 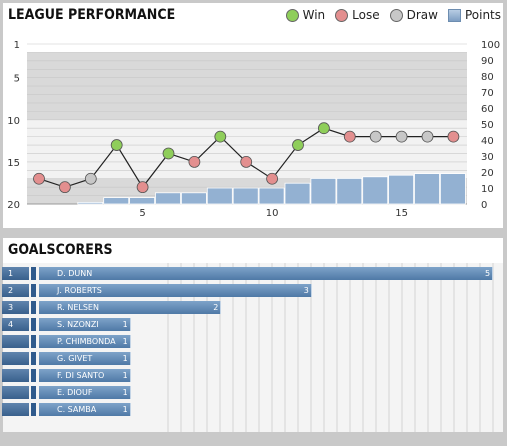 I want to click on legend-lose: Lose, so click(x=357, y=15).